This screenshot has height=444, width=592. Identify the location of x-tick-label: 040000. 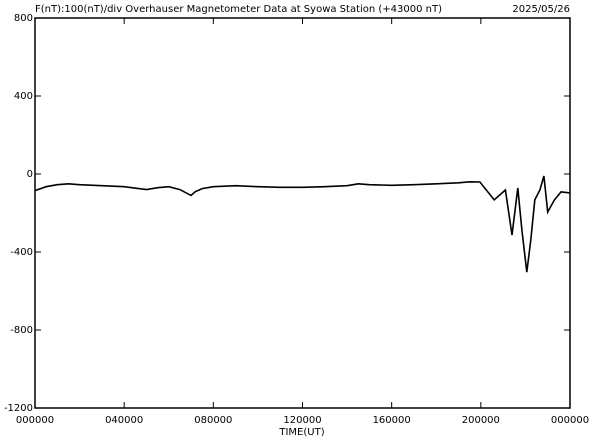
(124, 420).